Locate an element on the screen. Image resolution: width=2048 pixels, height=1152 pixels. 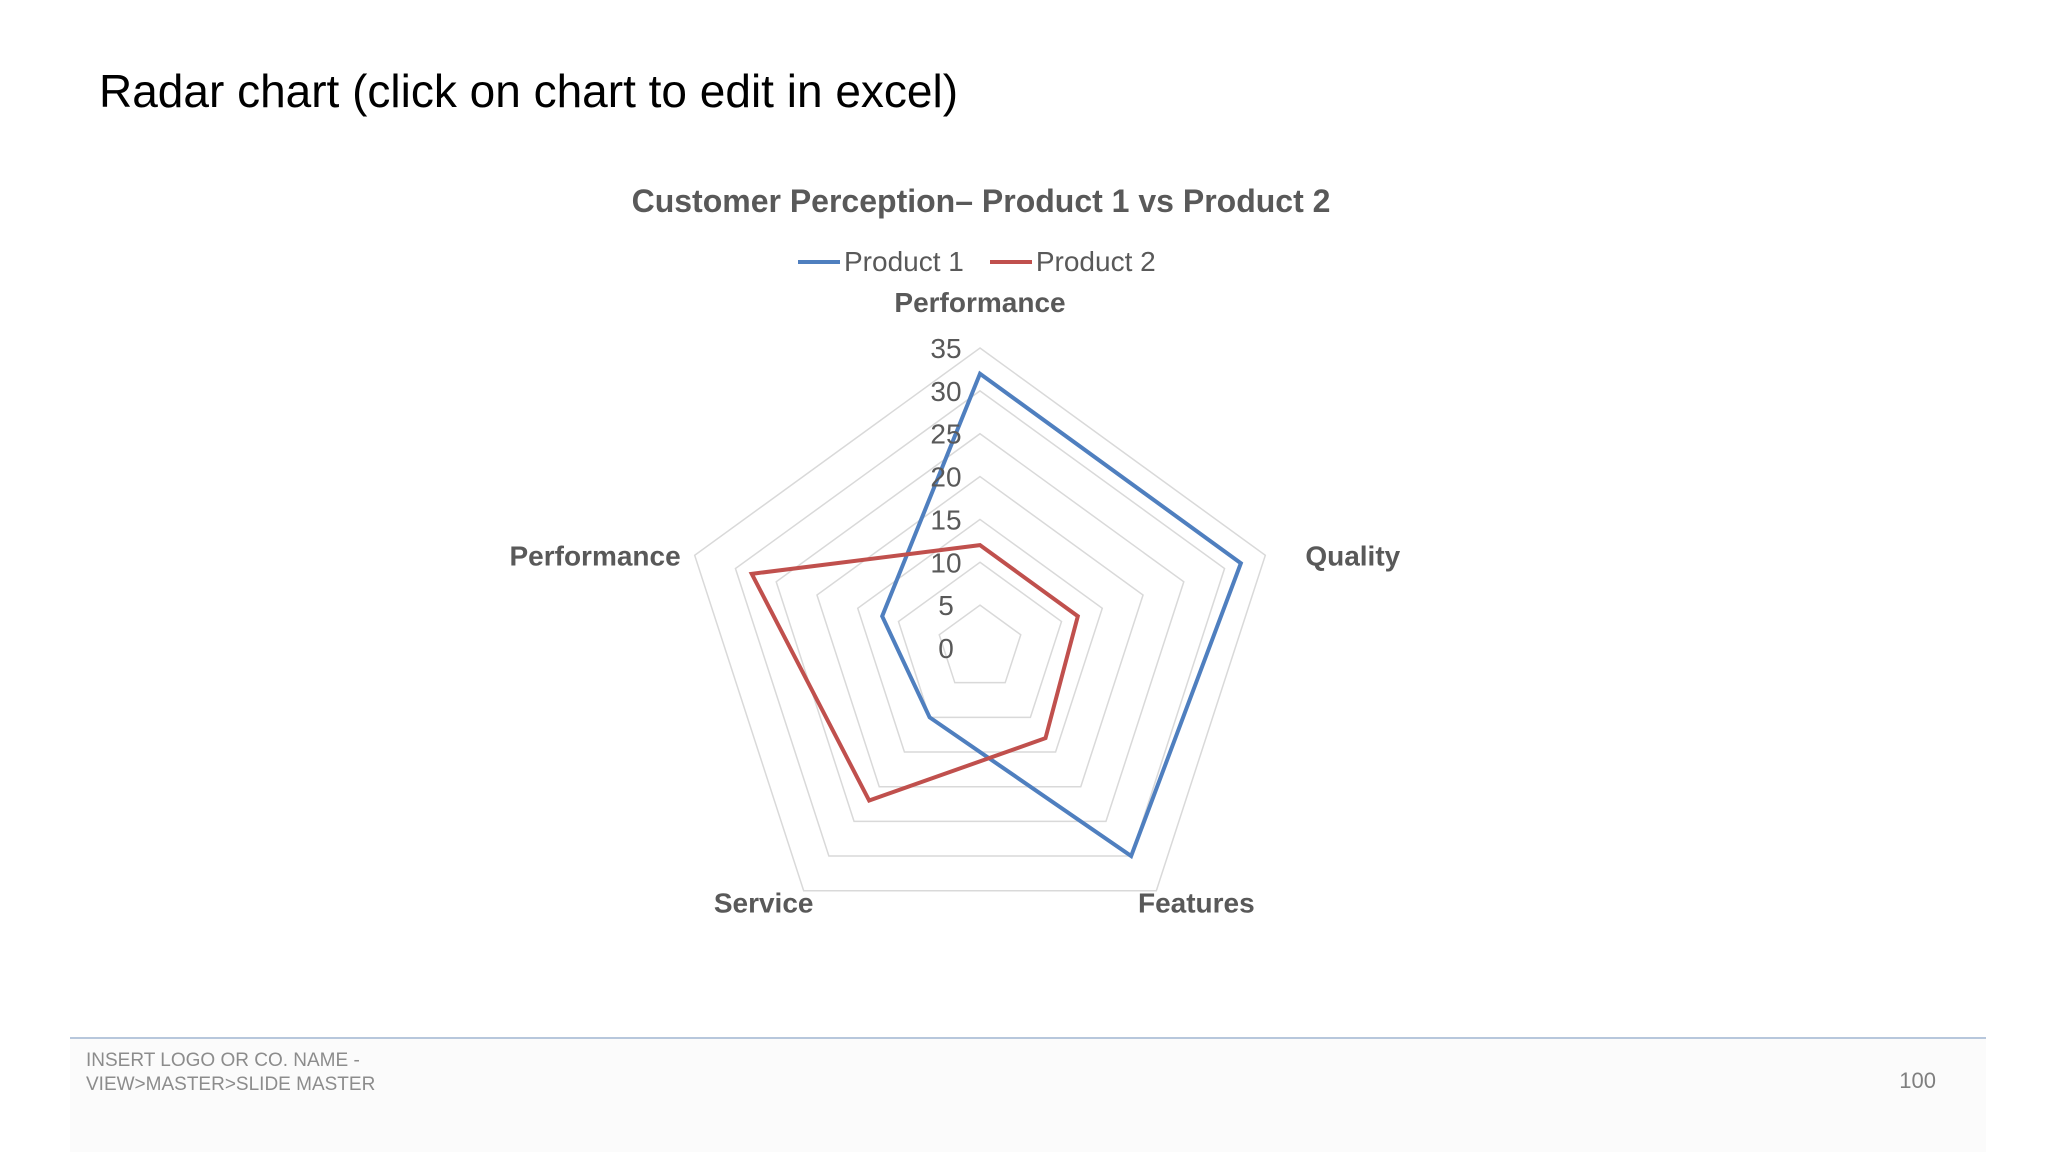
r-tick-label-25: 25 is located at coordinates (945, 434).